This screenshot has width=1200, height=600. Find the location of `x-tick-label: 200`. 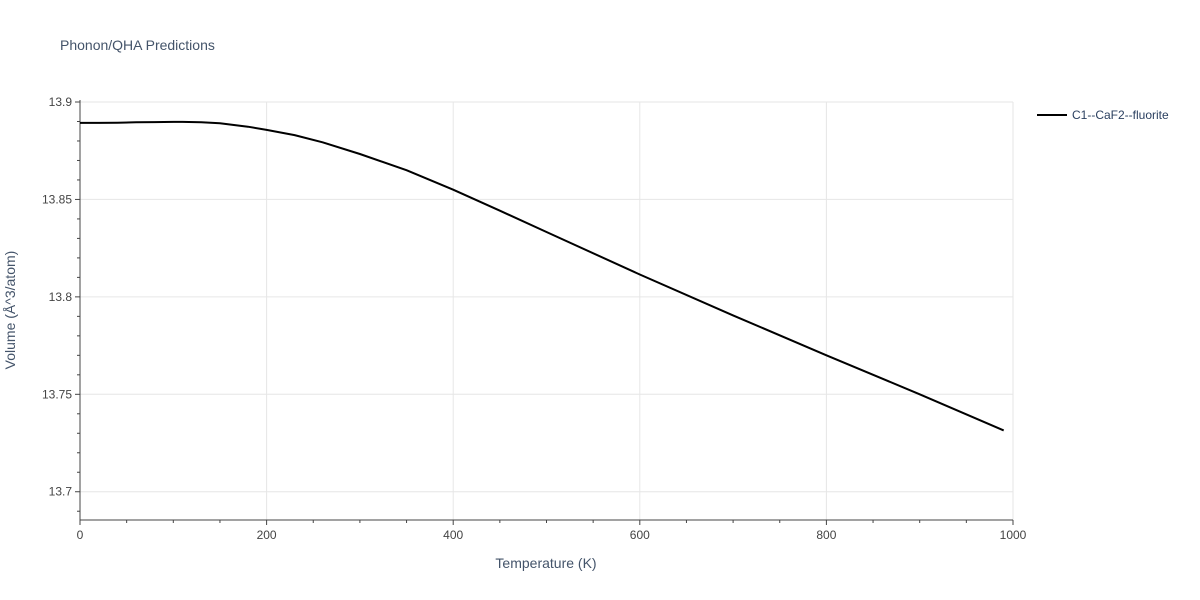

x-tick-label: 200 is located at coordinates (267, 535).